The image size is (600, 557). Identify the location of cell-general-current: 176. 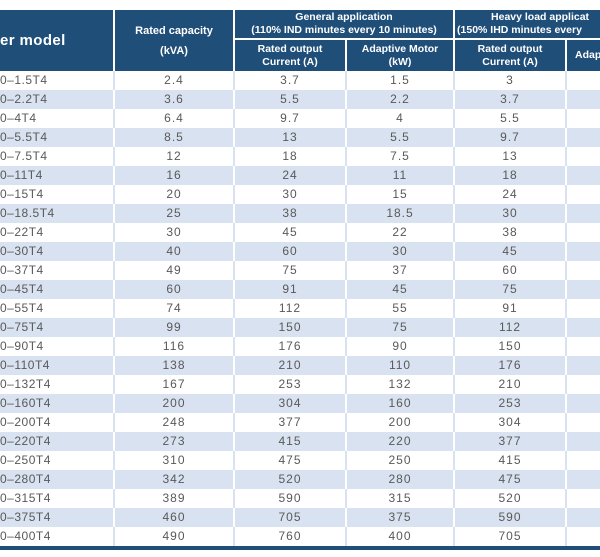
(289, 346).